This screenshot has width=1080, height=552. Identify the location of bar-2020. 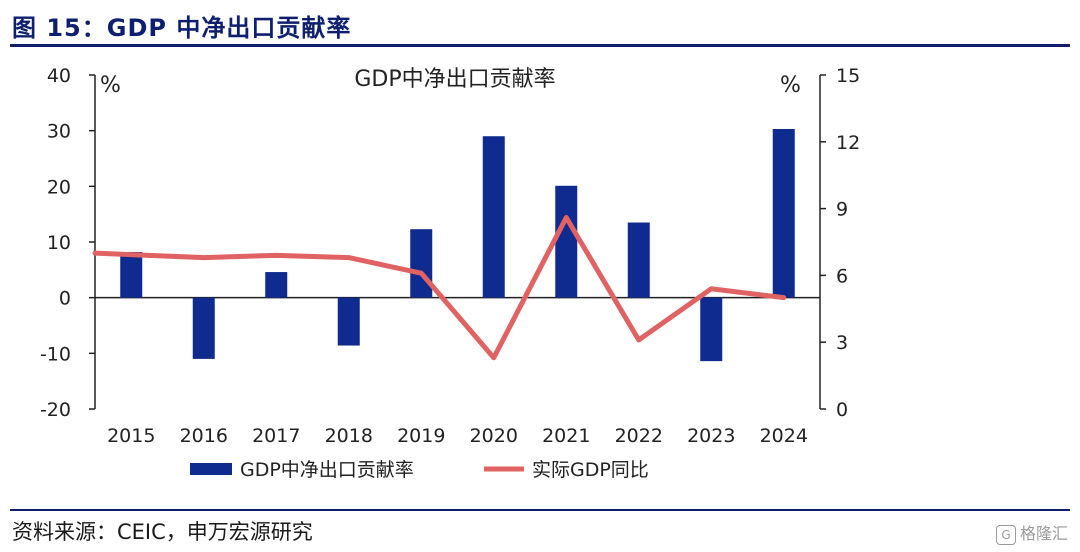
(493, 217).